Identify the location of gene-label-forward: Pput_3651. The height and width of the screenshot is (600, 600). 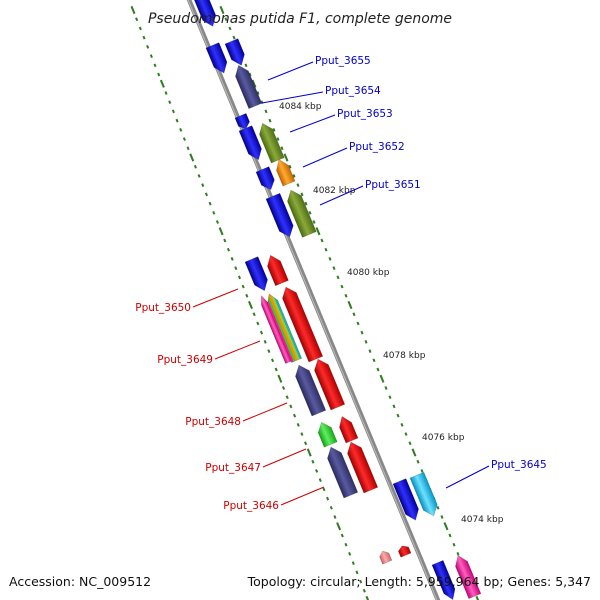
(393, 185).